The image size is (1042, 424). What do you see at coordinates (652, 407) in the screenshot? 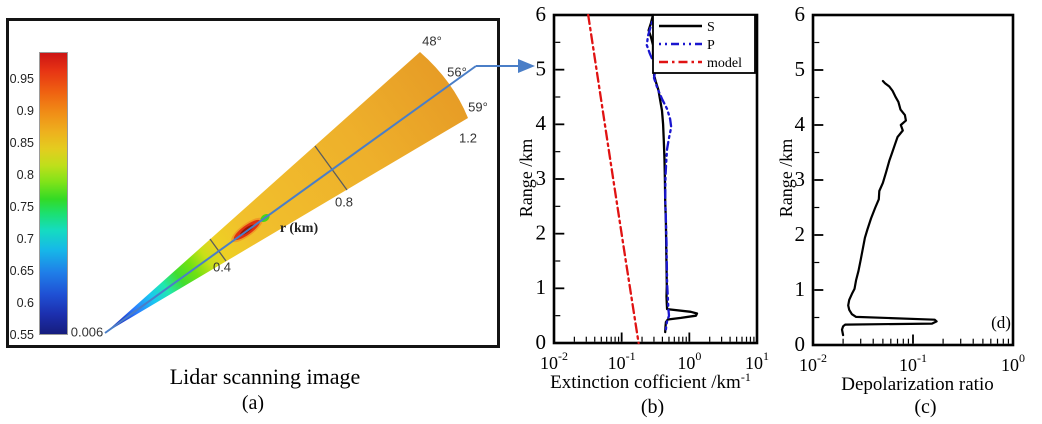
I see `panel-b-label: (b)` at bounding box center [652, 407].